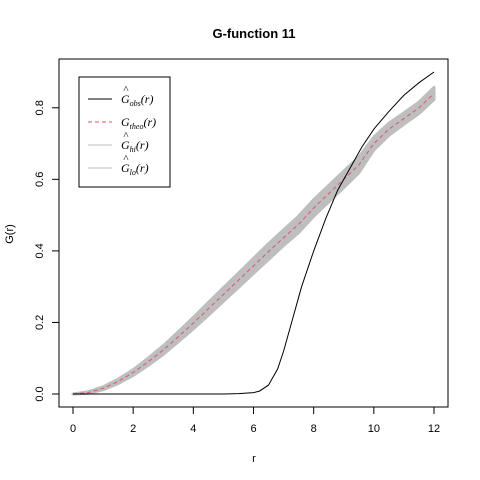 This screenshot has height=480, width=480. I want to click on x-axis-label: r, so click(254, 459).